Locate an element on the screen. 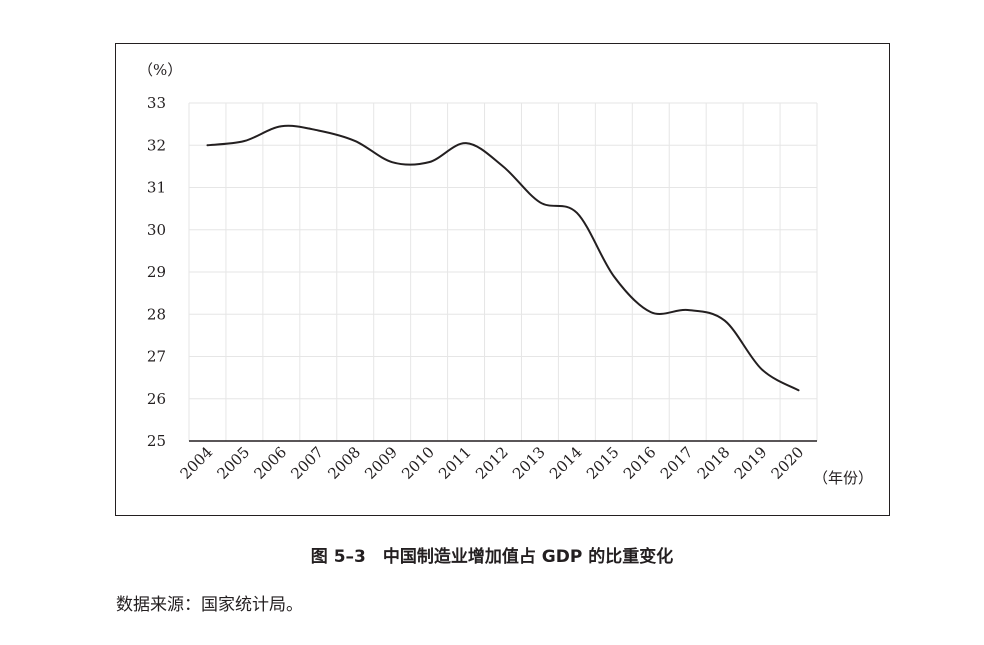 The width and height of the screenshot is (984, 645). x-tick-label: 2013 is located at coordinates (529, 463).